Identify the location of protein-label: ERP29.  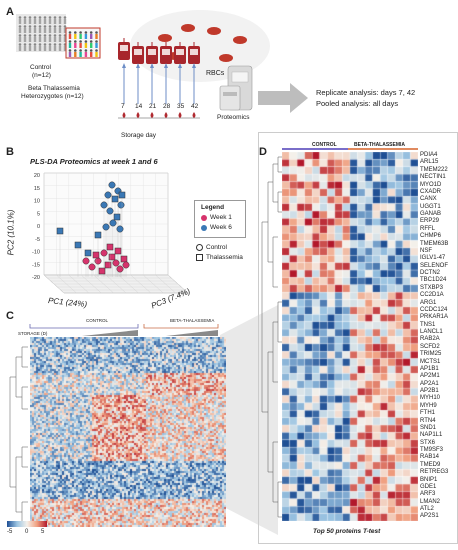
(430, 221).